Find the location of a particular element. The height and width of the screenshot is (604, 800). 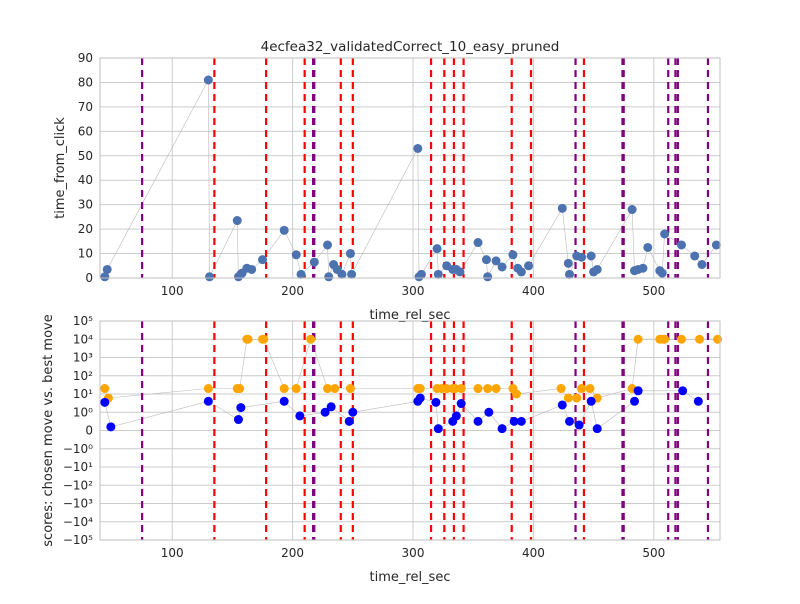

x-tick-label: 500 is located at coordinates (653, 553).